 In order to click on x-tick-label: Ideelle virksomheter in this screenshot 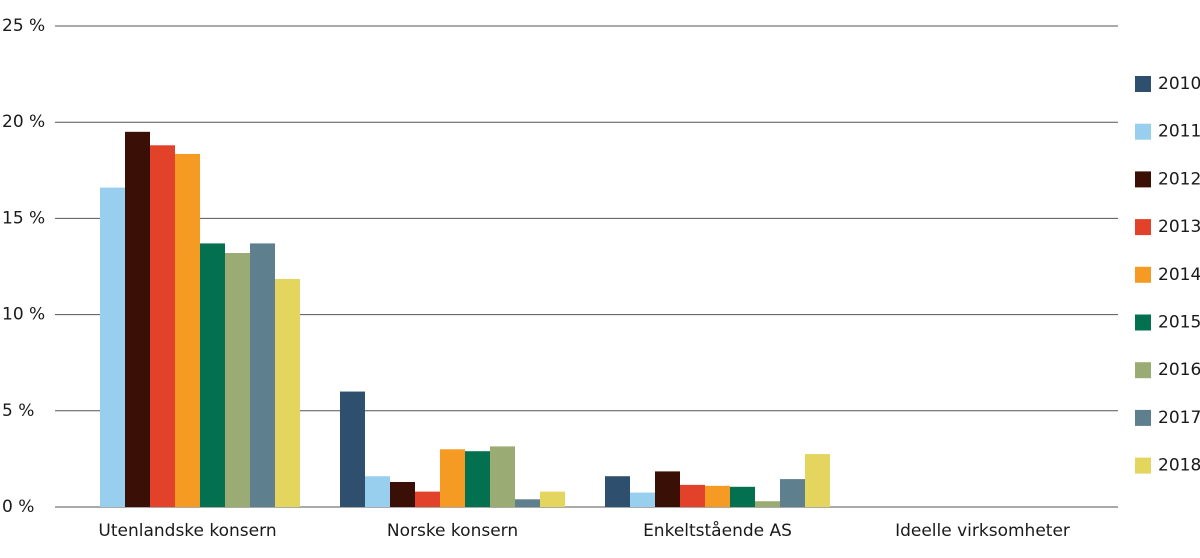, I will do `click(982, 531)`.